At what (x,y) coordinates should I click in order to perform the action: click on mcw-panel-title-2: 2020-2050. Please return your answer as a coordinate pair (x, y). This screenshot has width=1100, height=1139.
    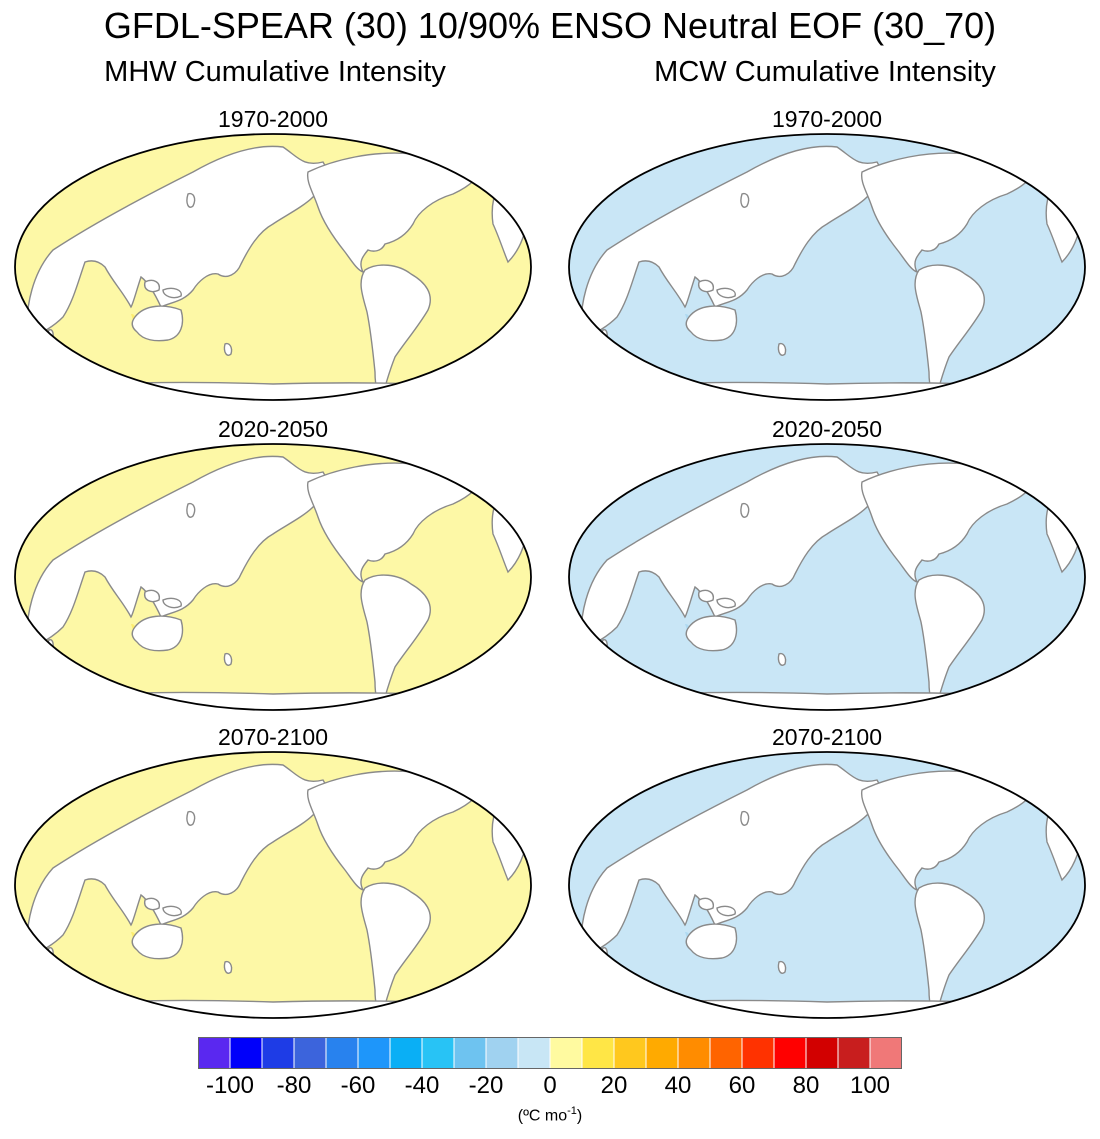
    Looking at the image, I should click on (827, 429).